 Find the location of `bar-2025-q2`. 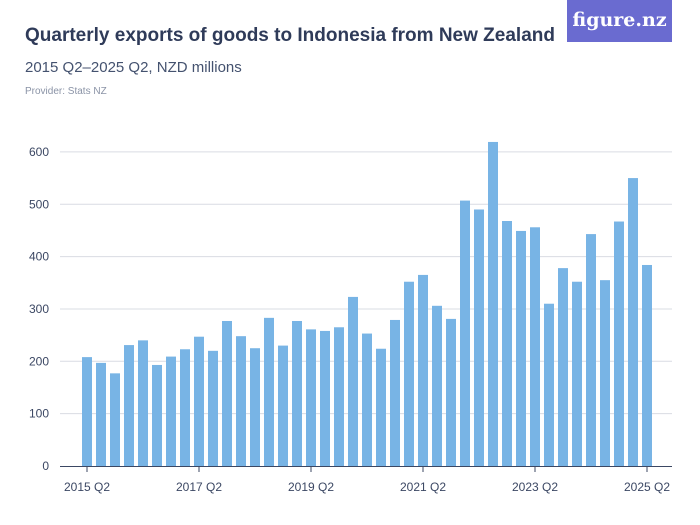

bar-2025-q2 is located at coordinates (647, 365).